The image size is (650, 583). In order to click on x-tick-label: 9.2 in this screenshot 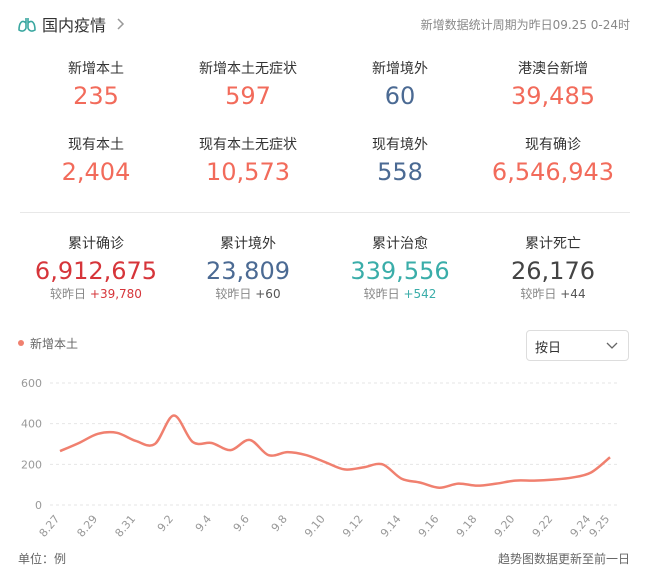, I will do `click(165, 524)`.